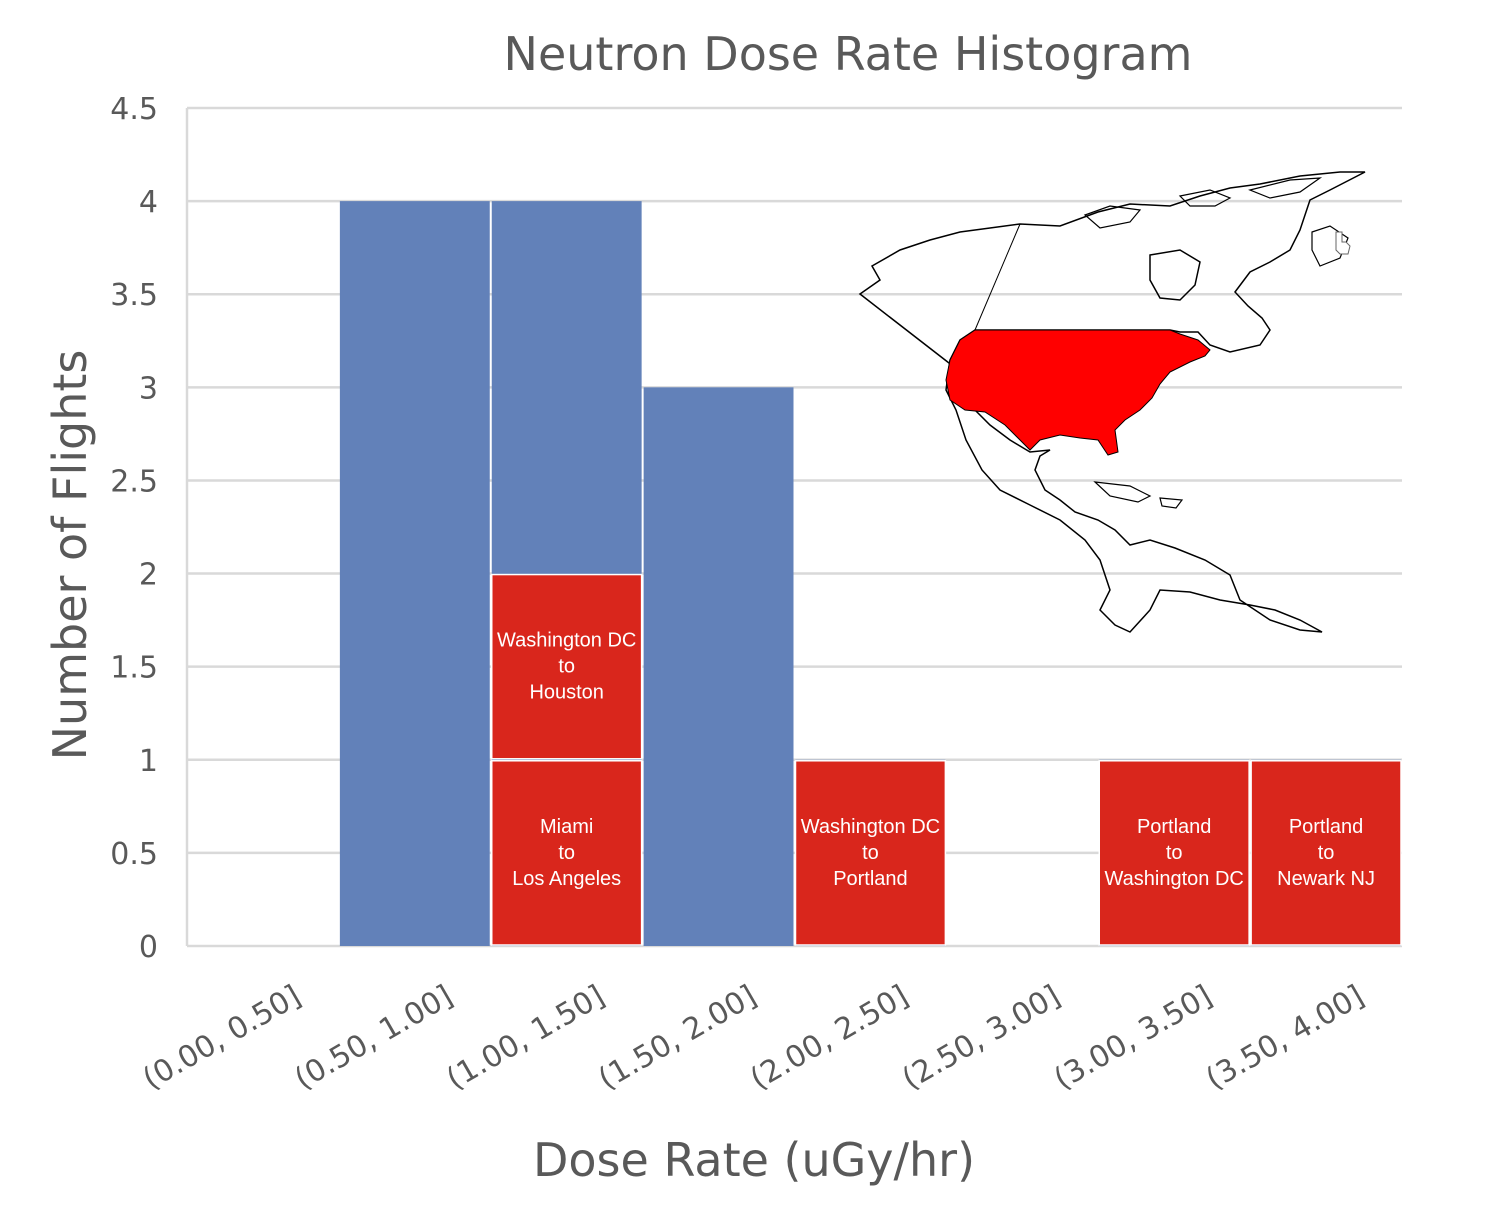 The height and width of the screenshot is (1208, 1496). I want to click on y-tick-label: 0.5, so click(134, 854).